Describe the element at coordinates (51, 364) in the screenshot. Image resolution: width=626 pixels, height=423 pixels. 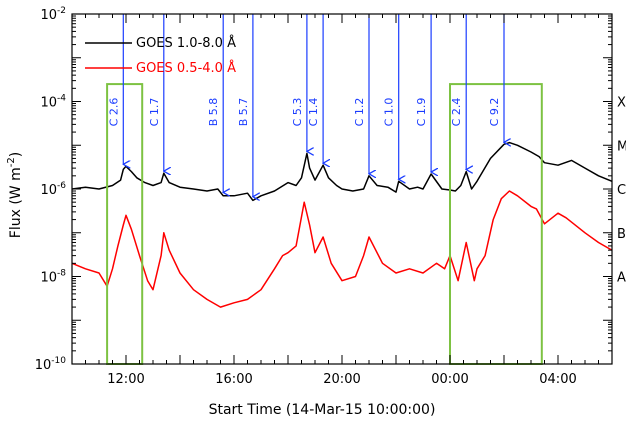
I see `y-tick-label: 10⁻¹⁰` at that location.